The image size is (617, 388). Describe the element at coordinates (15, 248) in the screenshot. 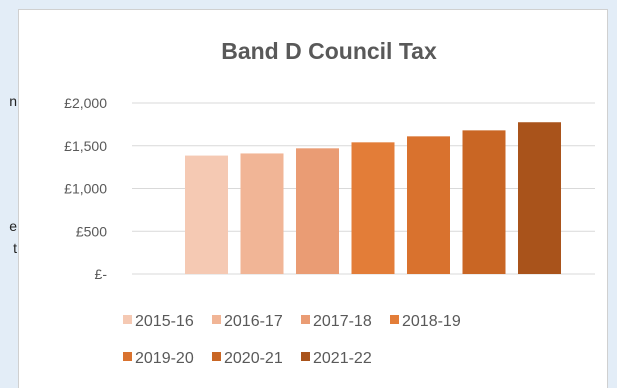

I see `side-text-fragment-3: t` at that location.